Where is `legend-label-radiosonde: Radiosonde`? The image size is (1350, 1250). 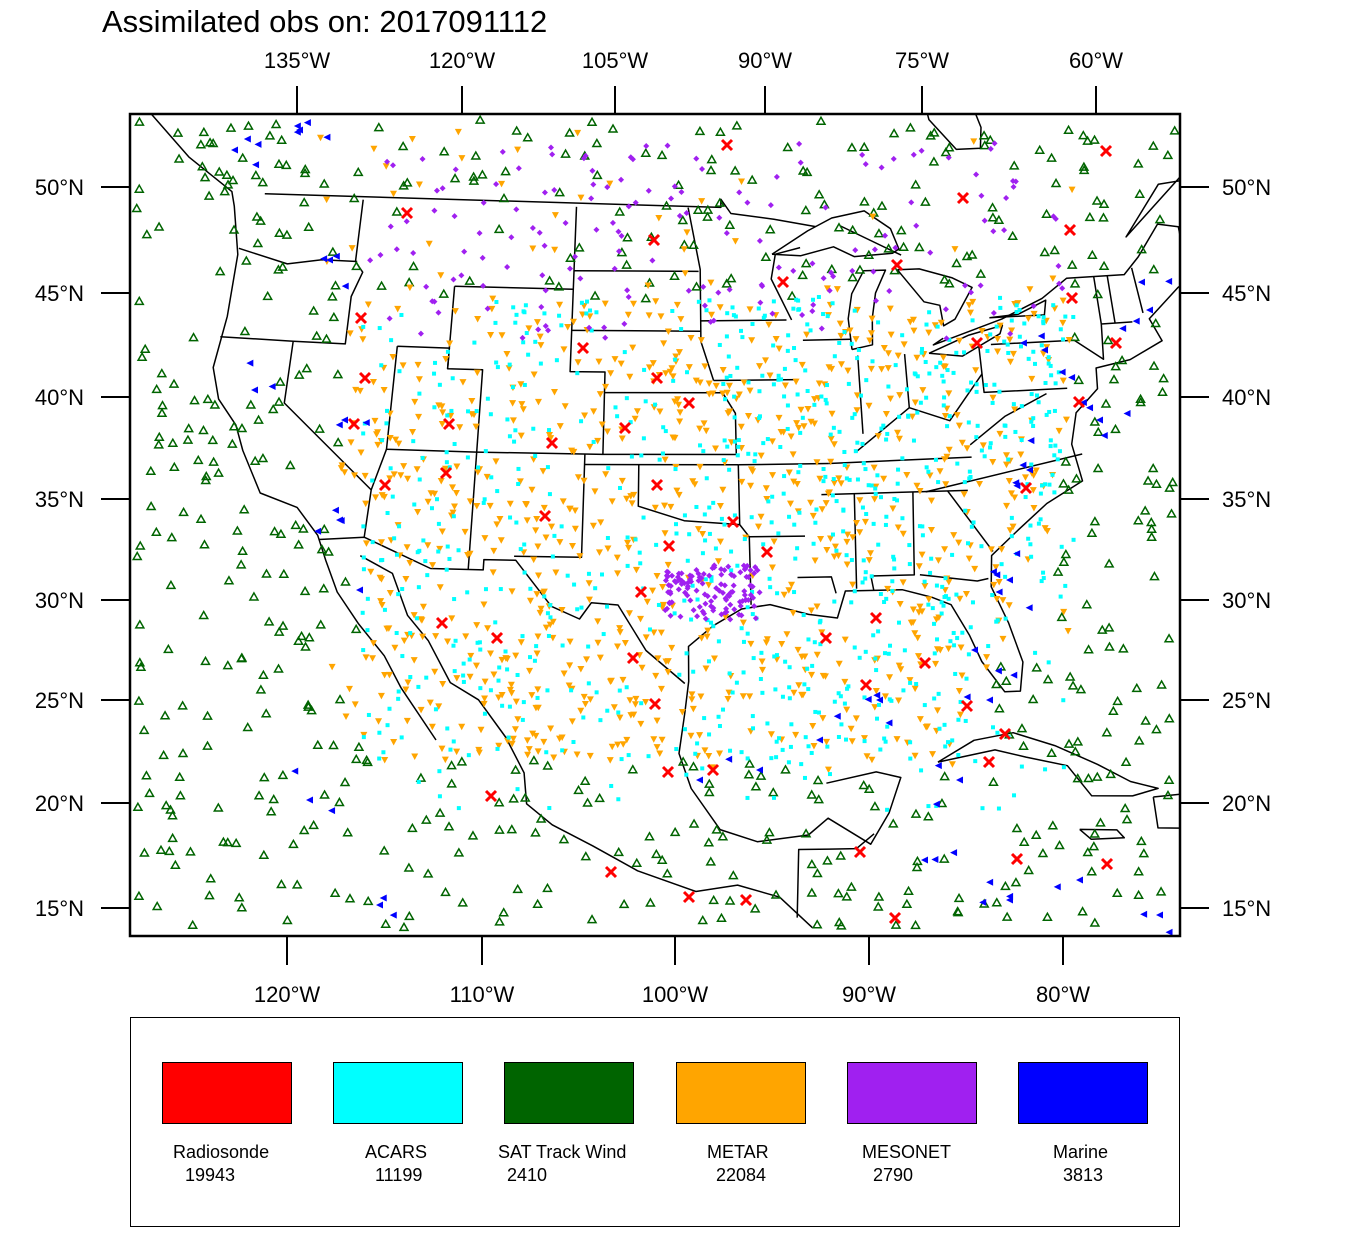
legend-label-radiosonde: Radiosonde is located at coordinates (221, 1152).